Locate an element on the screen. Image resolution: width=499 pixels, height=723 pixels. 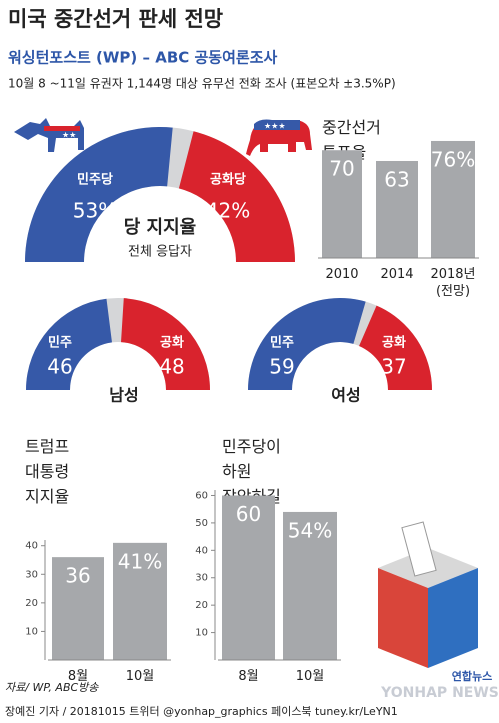
donut-title: 당 지지율 is located at coordinates (160, 227).